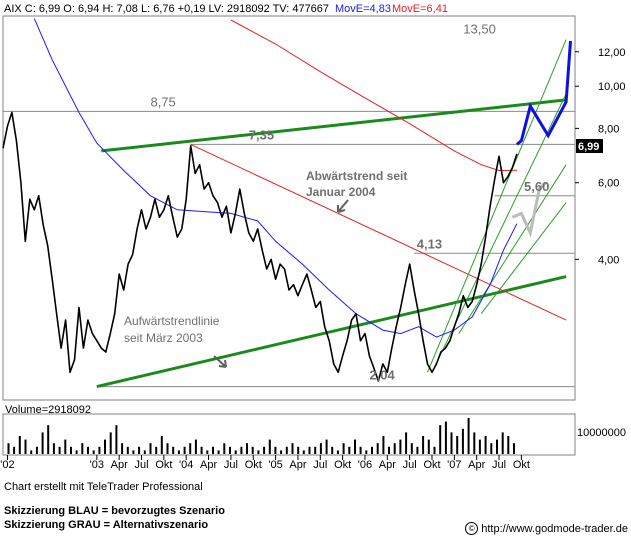 The width and height of the screenshot is (631, 539). What do you see at coordinates (356, 176) in the screenshot?
I see `annotation-downtrend-line1: Abwärtstrend seit` at bounding box center [356, 176].